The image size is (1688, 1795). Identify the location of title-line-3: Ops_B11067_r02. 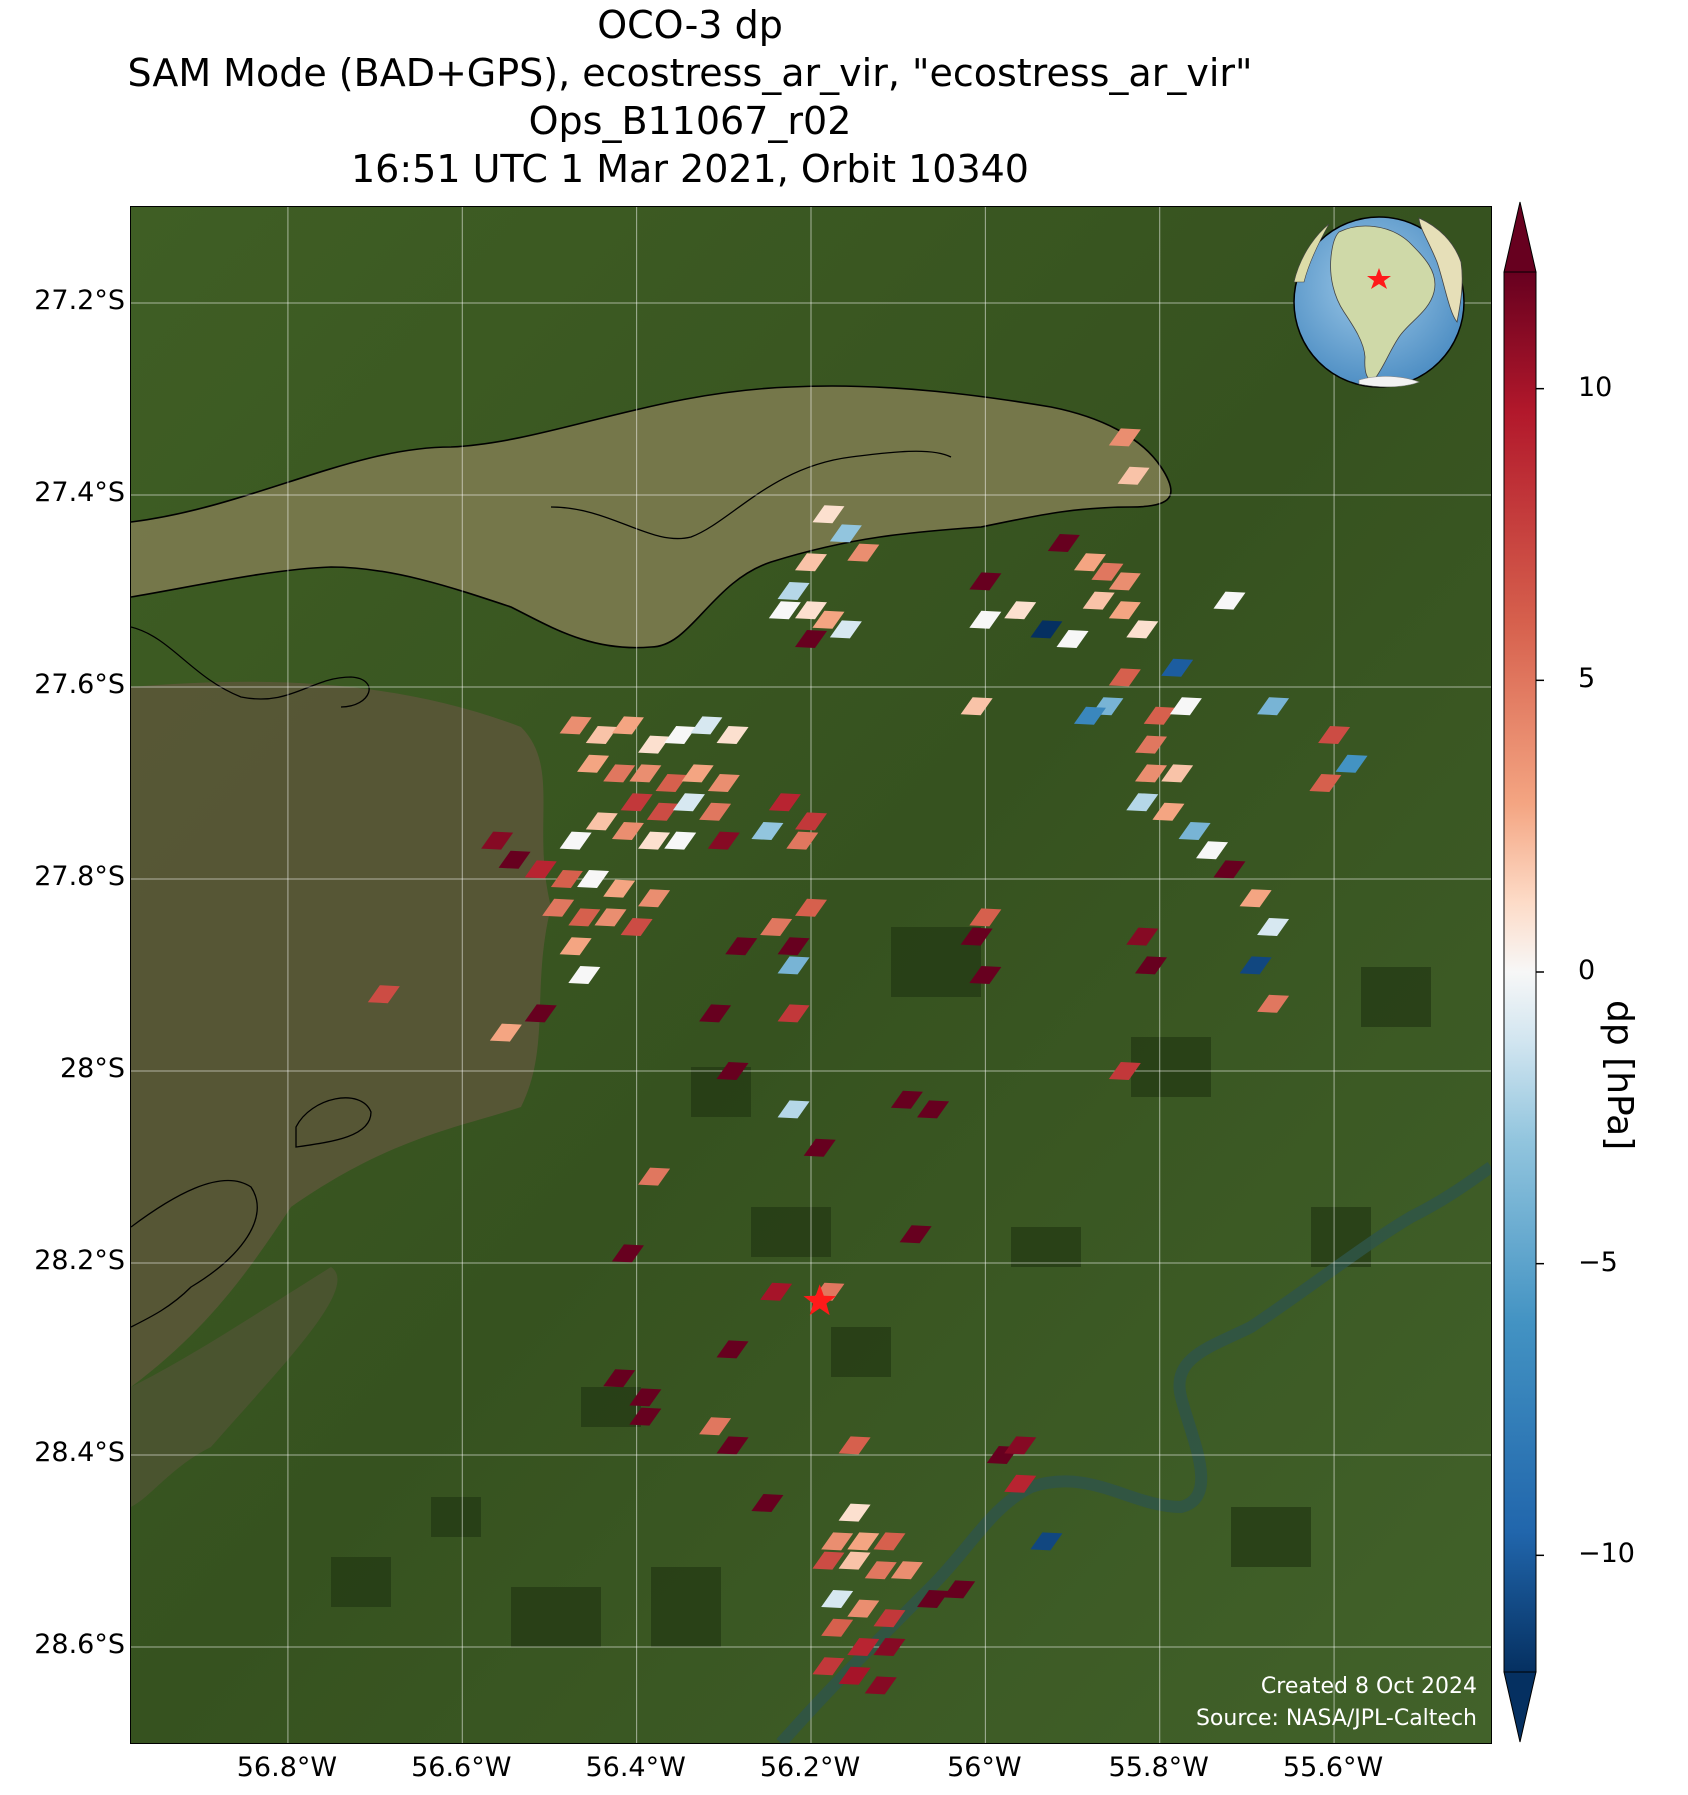
(690, 121).